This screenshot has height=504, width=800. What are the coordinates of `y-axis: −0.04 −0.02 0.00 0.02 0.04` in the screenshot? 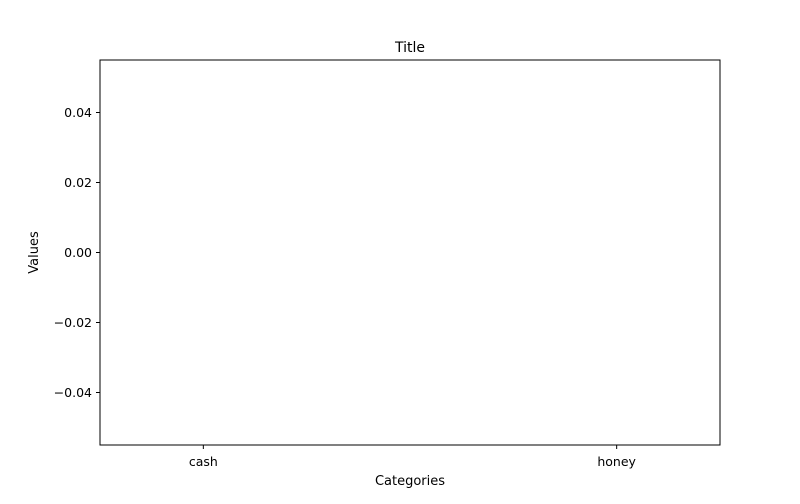 It's located at (77, 252).